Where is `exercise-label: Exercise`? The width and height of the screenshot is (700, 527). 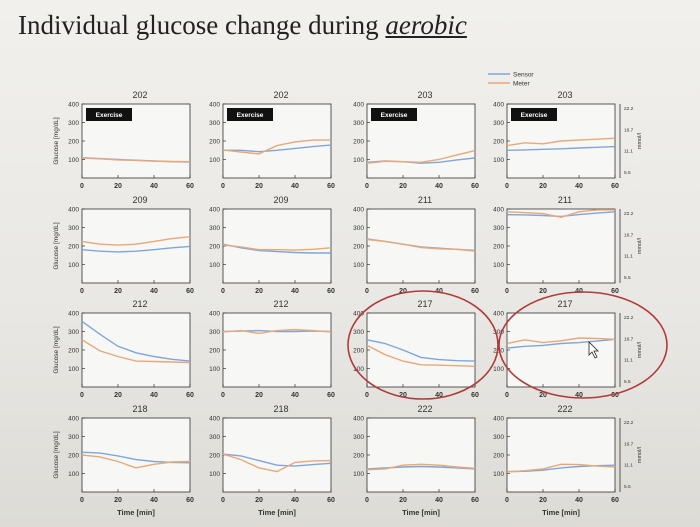
exercise-label: Exercise is located at coordinates (534, 115).